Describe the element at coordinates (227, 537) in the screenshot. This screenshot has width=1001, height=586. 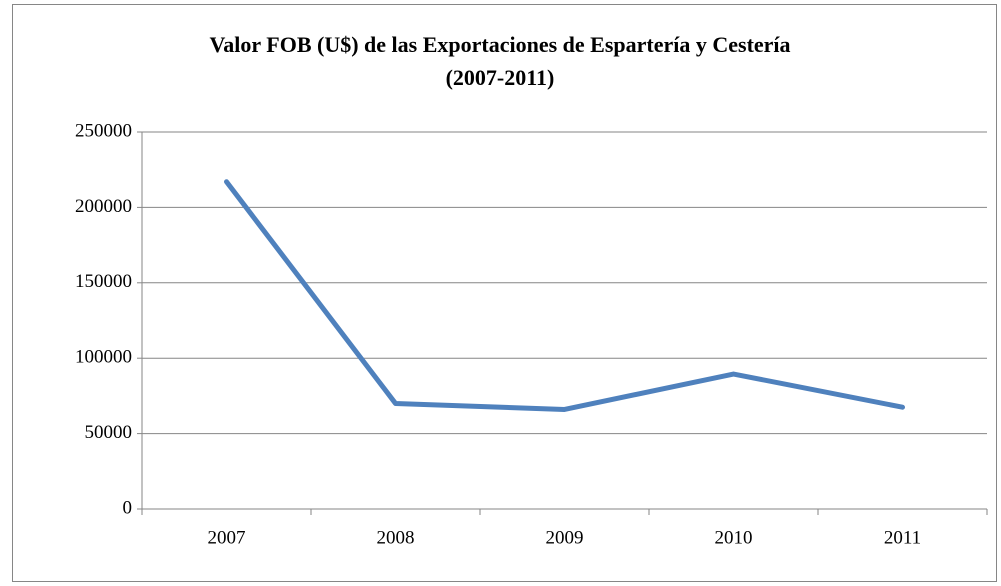
I see `x-tick-label: 2007` at that location.